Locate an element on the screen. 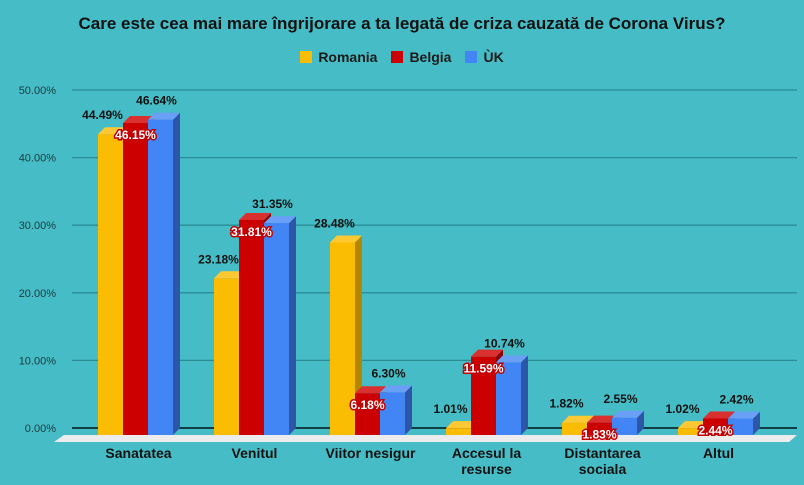  legend-swatch-uk is located at coordinates (471, 57).